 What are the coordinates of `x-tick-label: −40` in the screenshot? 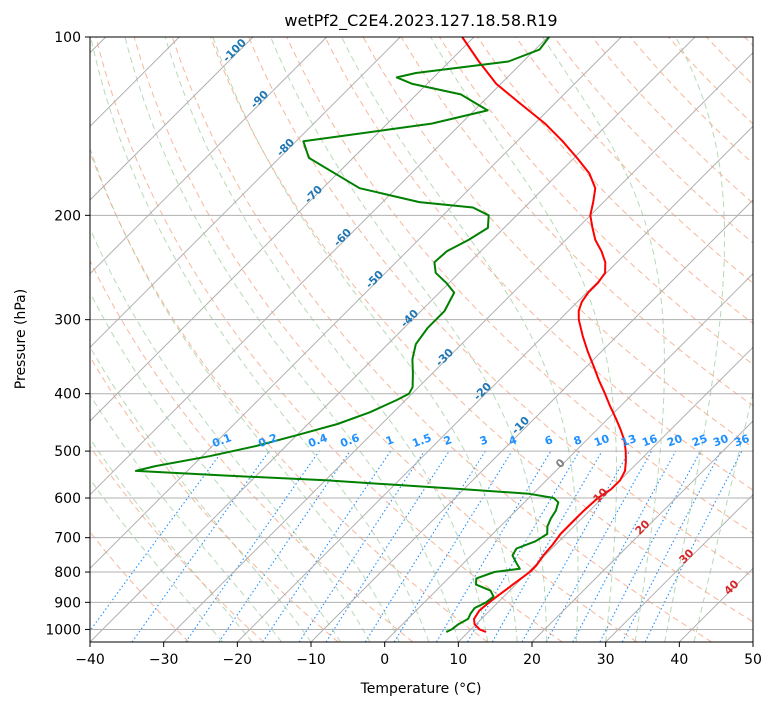 It's located at (90, 660).